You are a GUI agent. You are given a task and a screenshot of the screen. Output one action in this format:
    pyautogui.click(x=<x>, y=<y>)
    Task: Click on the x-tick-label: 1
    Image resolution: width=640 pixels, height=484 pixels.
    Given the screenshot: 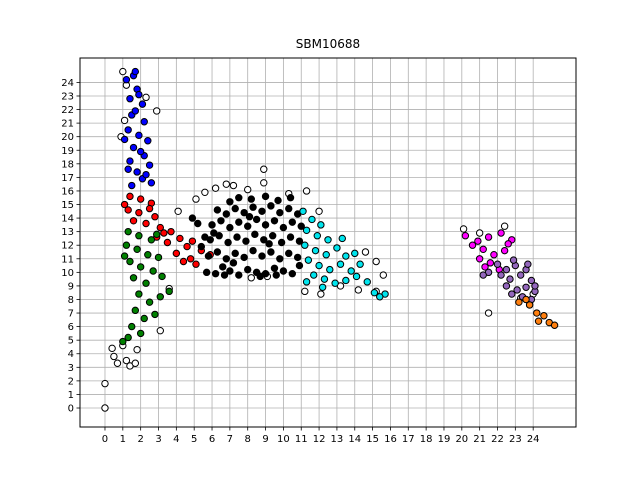 What is the action you would take?
    pyautogui.click(x=123, y=439)
    